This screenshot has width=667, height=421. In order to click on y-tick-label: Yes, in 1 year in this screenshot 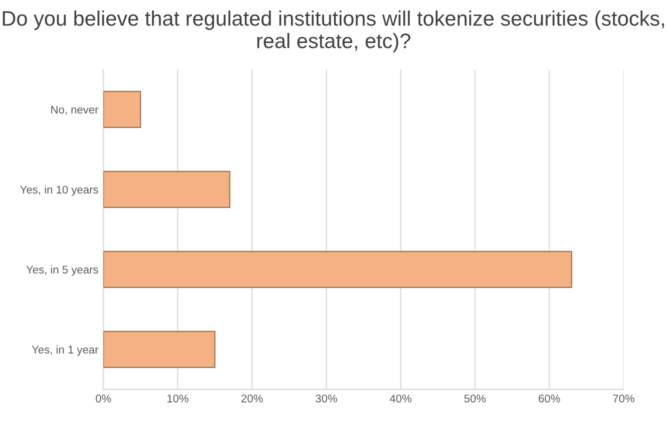, I will do `click(65, 350)`.